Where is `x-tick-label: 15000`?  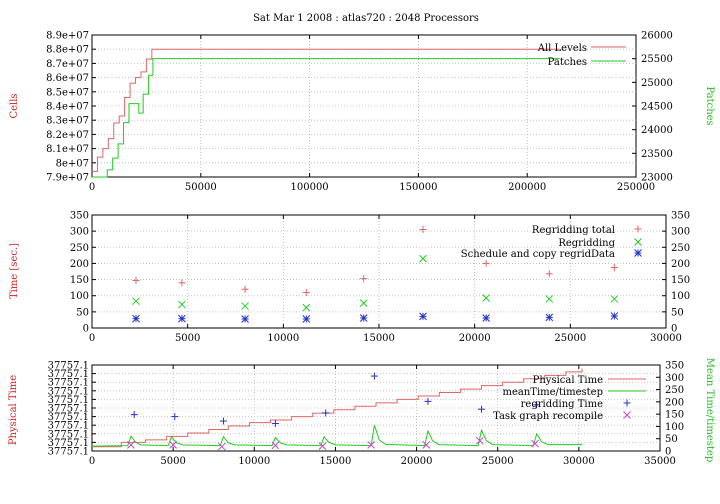
x-tick-label: 15000 is located at coordinates (379, 338).